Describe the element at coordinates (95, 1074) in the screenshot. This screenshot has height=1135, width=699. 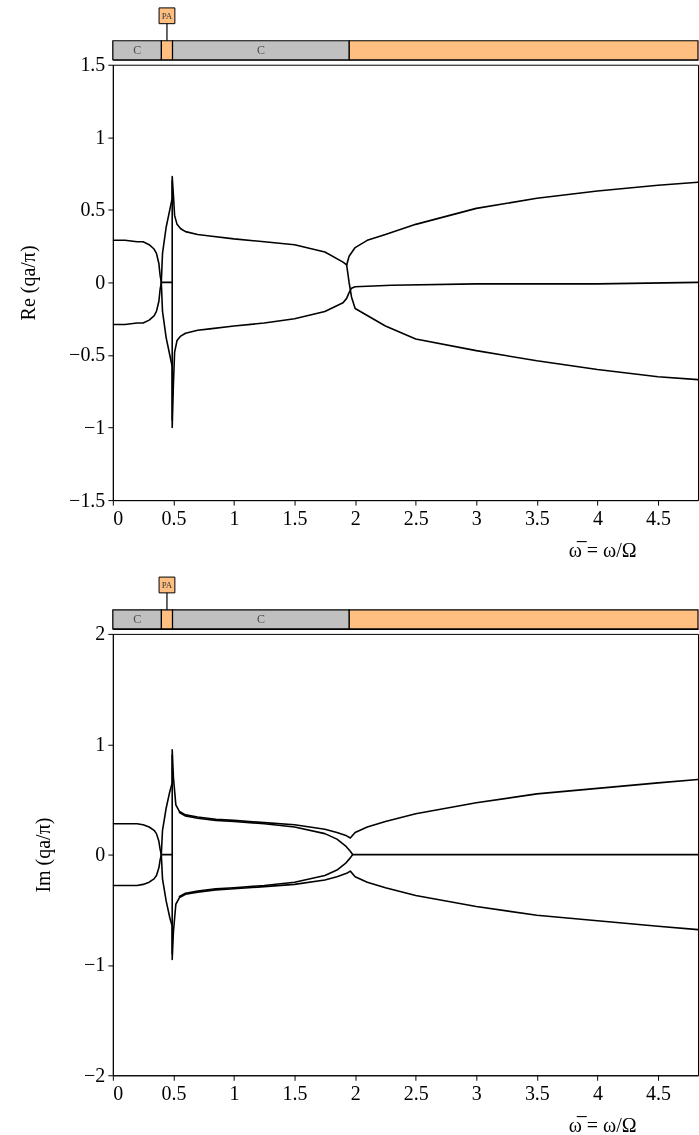
I see `y-tick-label: −2` at that location.